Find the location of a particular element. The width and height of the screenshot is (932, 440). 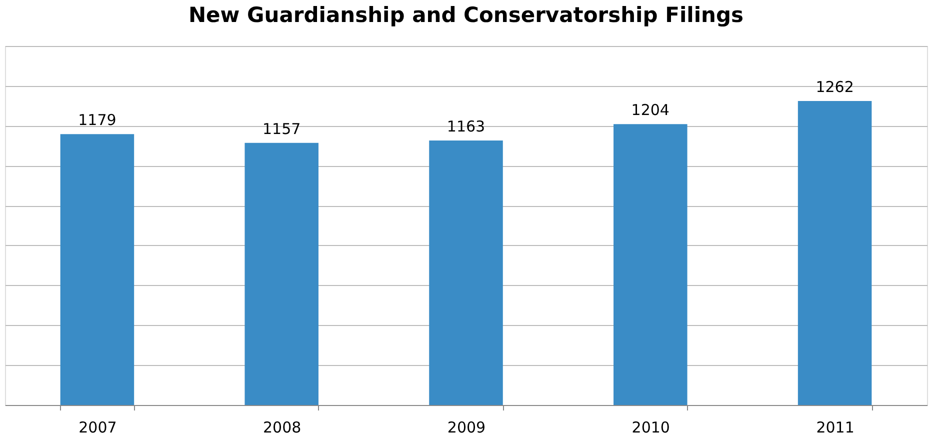

x-tick-label: 2010 is located at coordinates (651, 427).